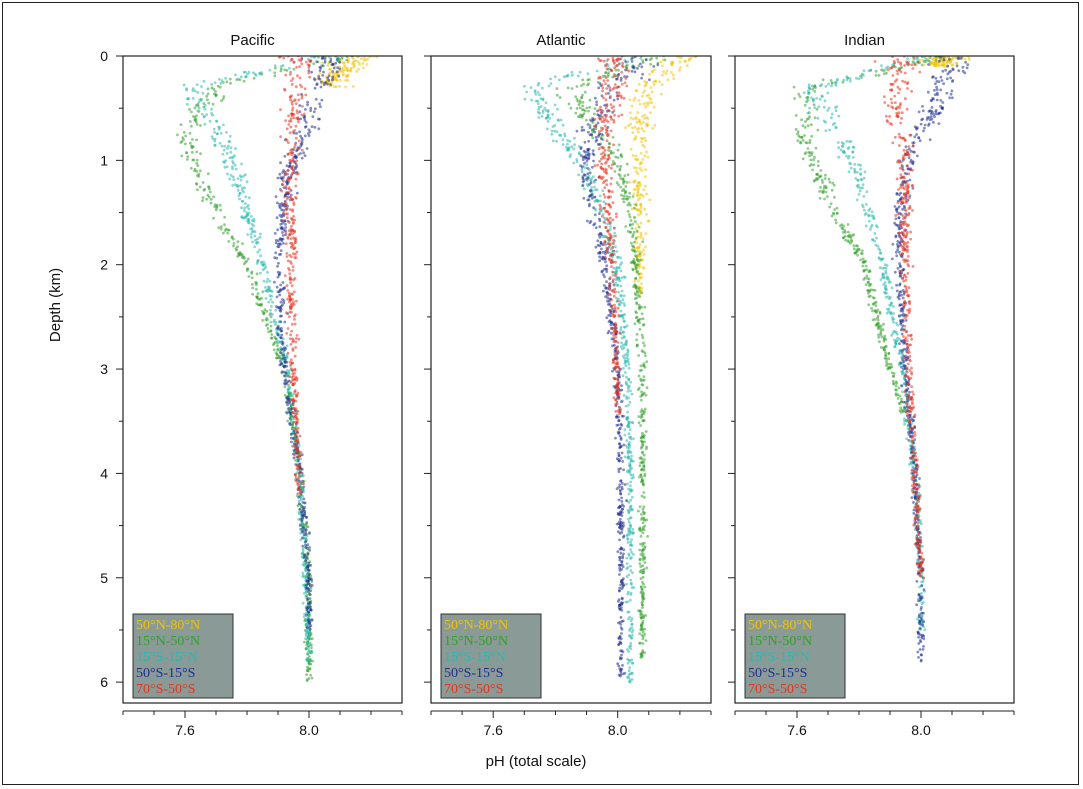 This screenshot has height=789, width=1083. I want to click on legend-entry: 70°S-50°S, so click(165, 689).